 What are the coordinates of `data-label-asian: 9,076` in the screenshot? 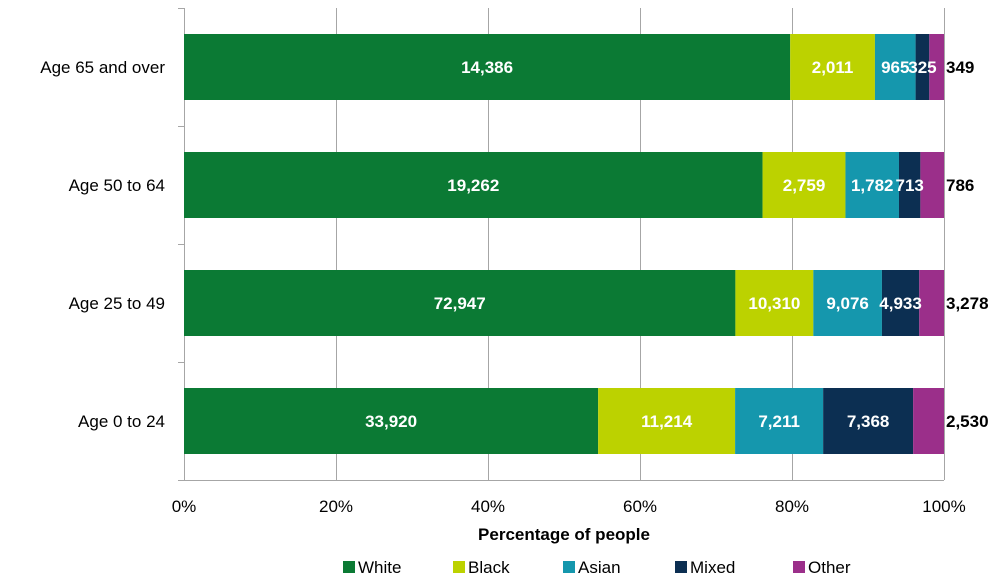 It's located at (847, 303).